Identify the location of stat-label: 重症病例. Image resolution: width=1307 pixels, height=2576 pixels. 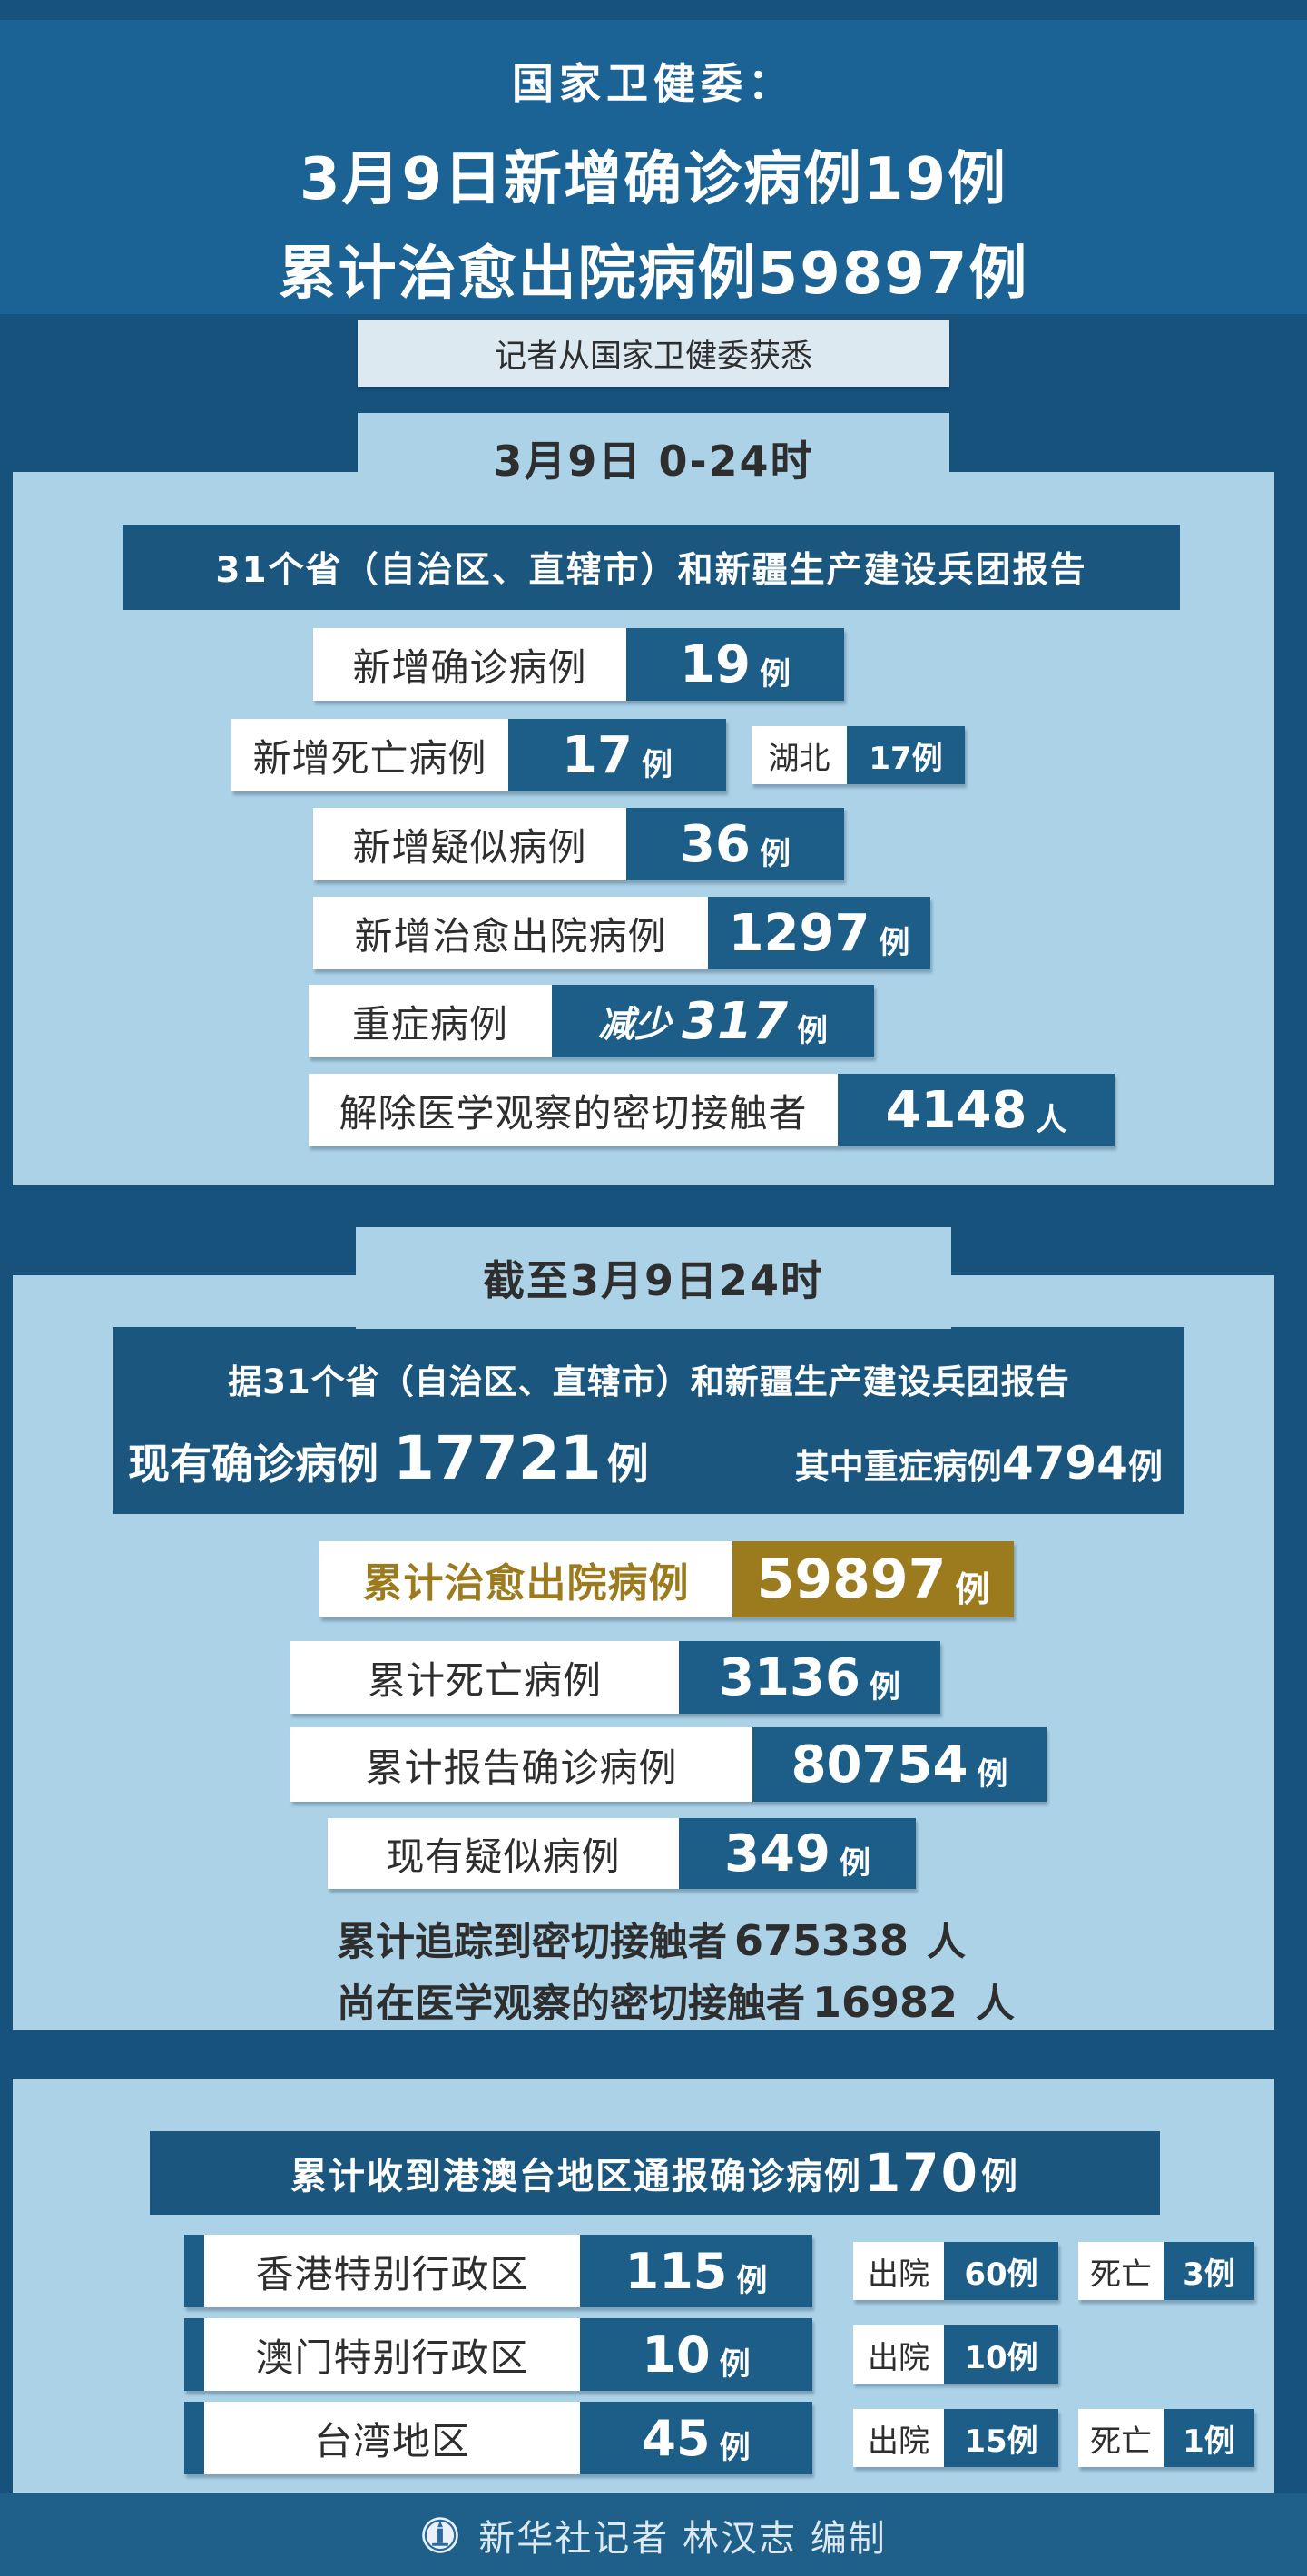
(430, 1021).